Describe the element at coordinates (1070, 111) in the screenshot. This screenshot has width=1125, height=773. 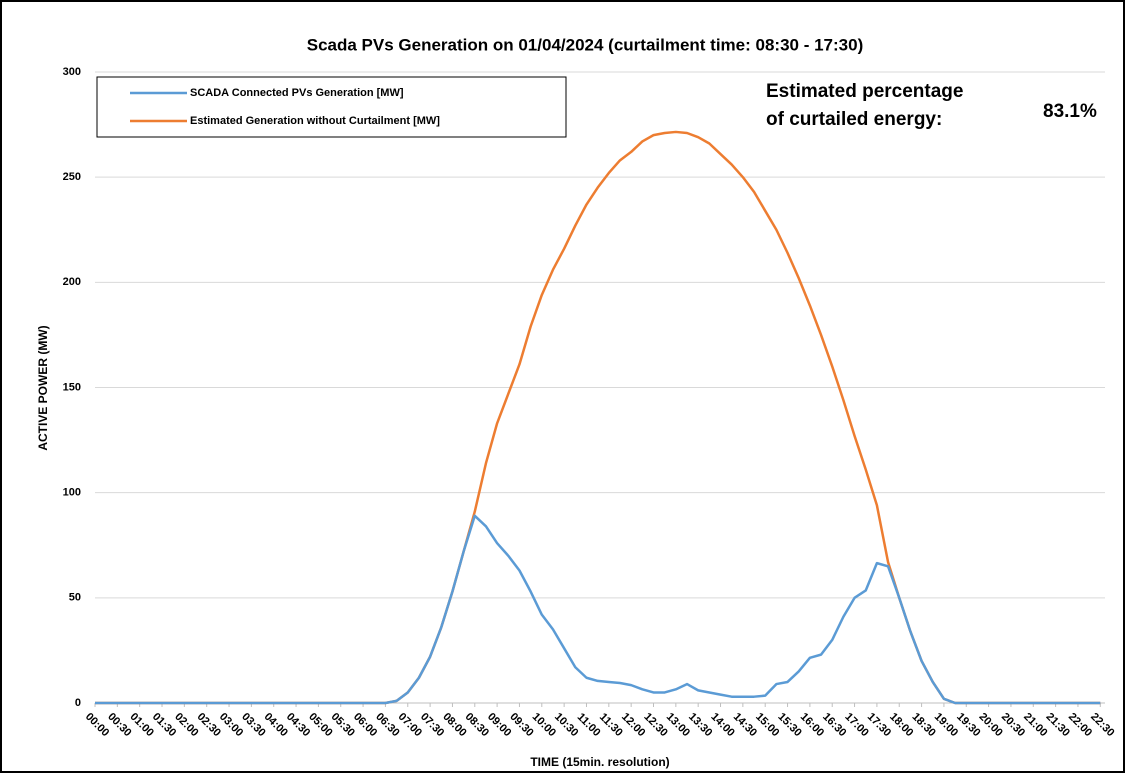
I see `annotation: 83.1%` at that location.